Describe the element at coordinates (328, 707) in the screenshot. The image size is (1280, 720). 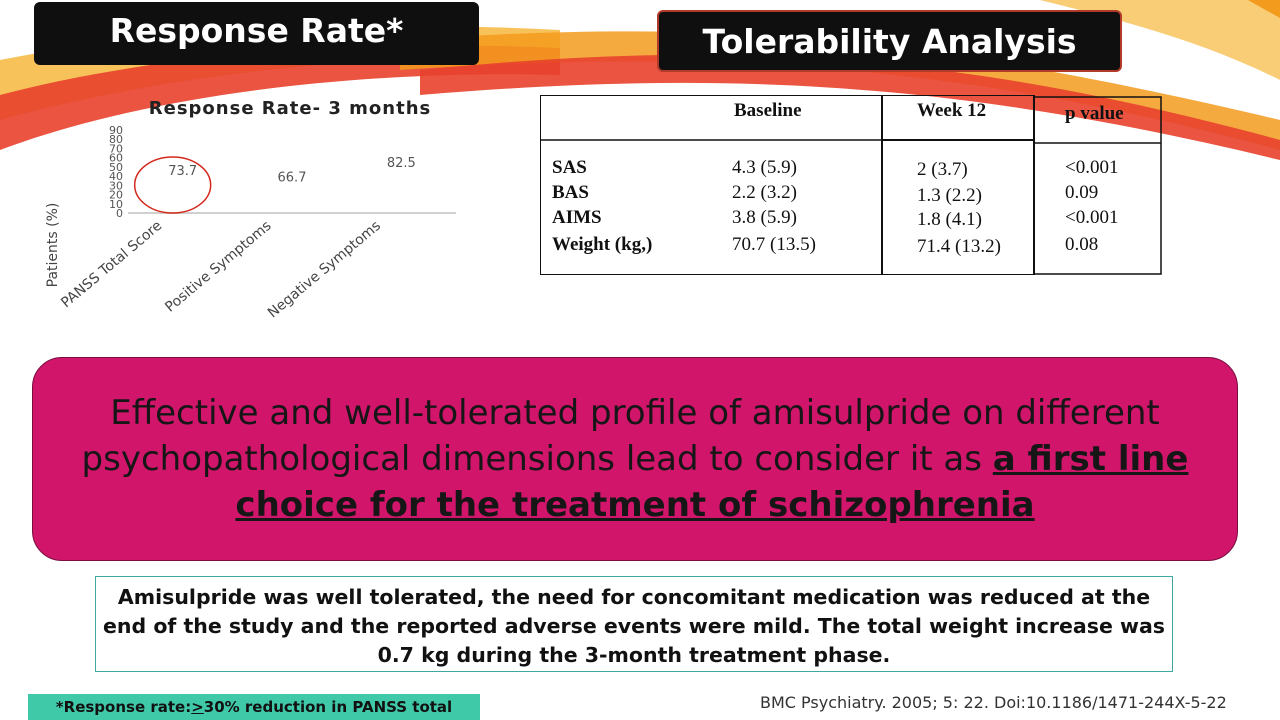
I see `footnote-suffix: 30% reduction in PANSS total` at that location.